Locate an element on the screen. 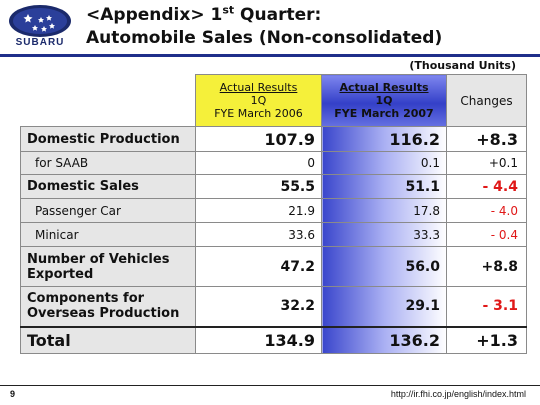 The image size is (540, 405). row-label: Domestic Production is located at coordinates (108, 139).